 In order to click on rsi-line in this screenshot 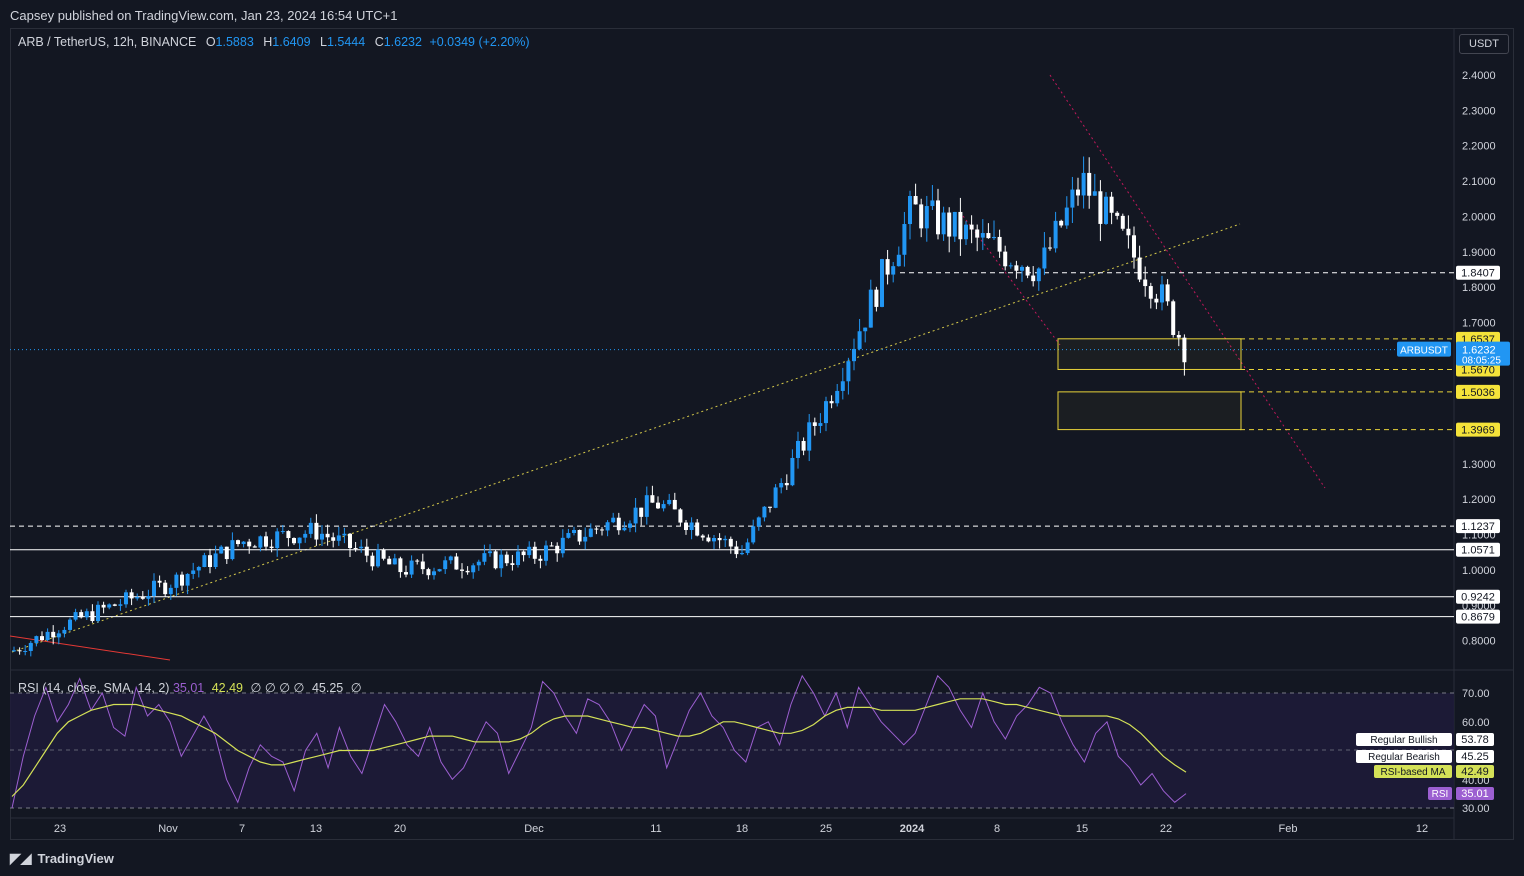, I will do `click(599, 741)`.